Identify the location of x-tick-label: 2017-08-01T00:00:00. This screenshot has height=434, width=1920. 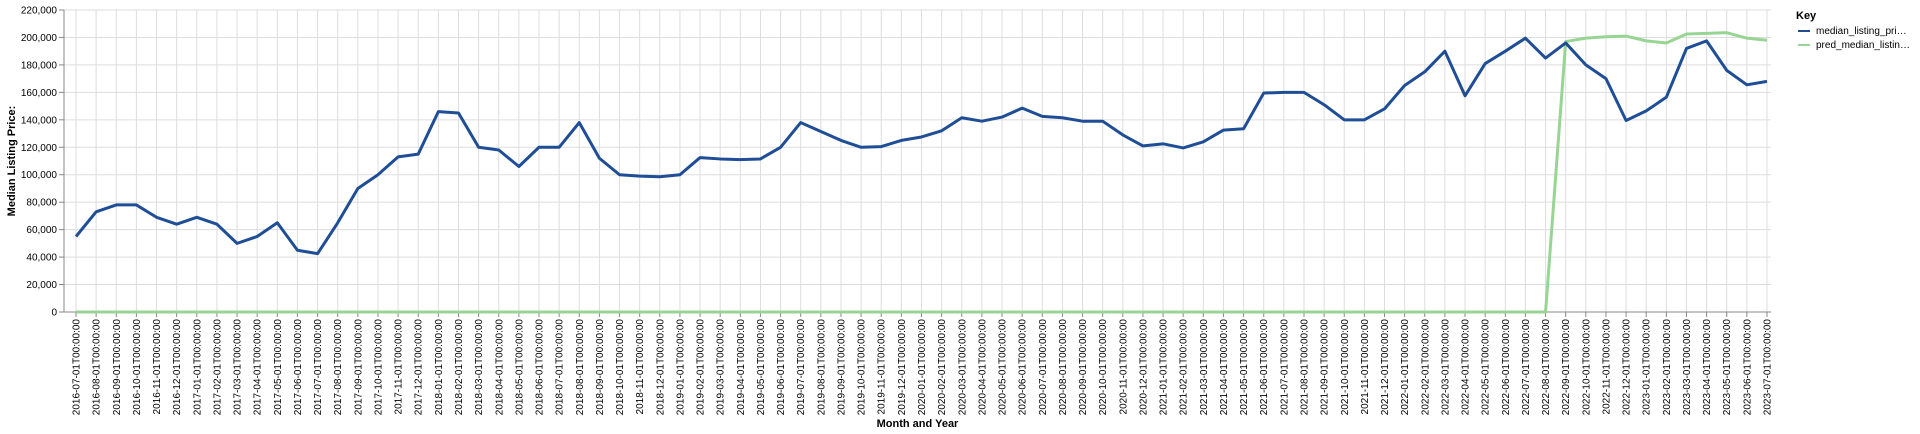
(338, 367).